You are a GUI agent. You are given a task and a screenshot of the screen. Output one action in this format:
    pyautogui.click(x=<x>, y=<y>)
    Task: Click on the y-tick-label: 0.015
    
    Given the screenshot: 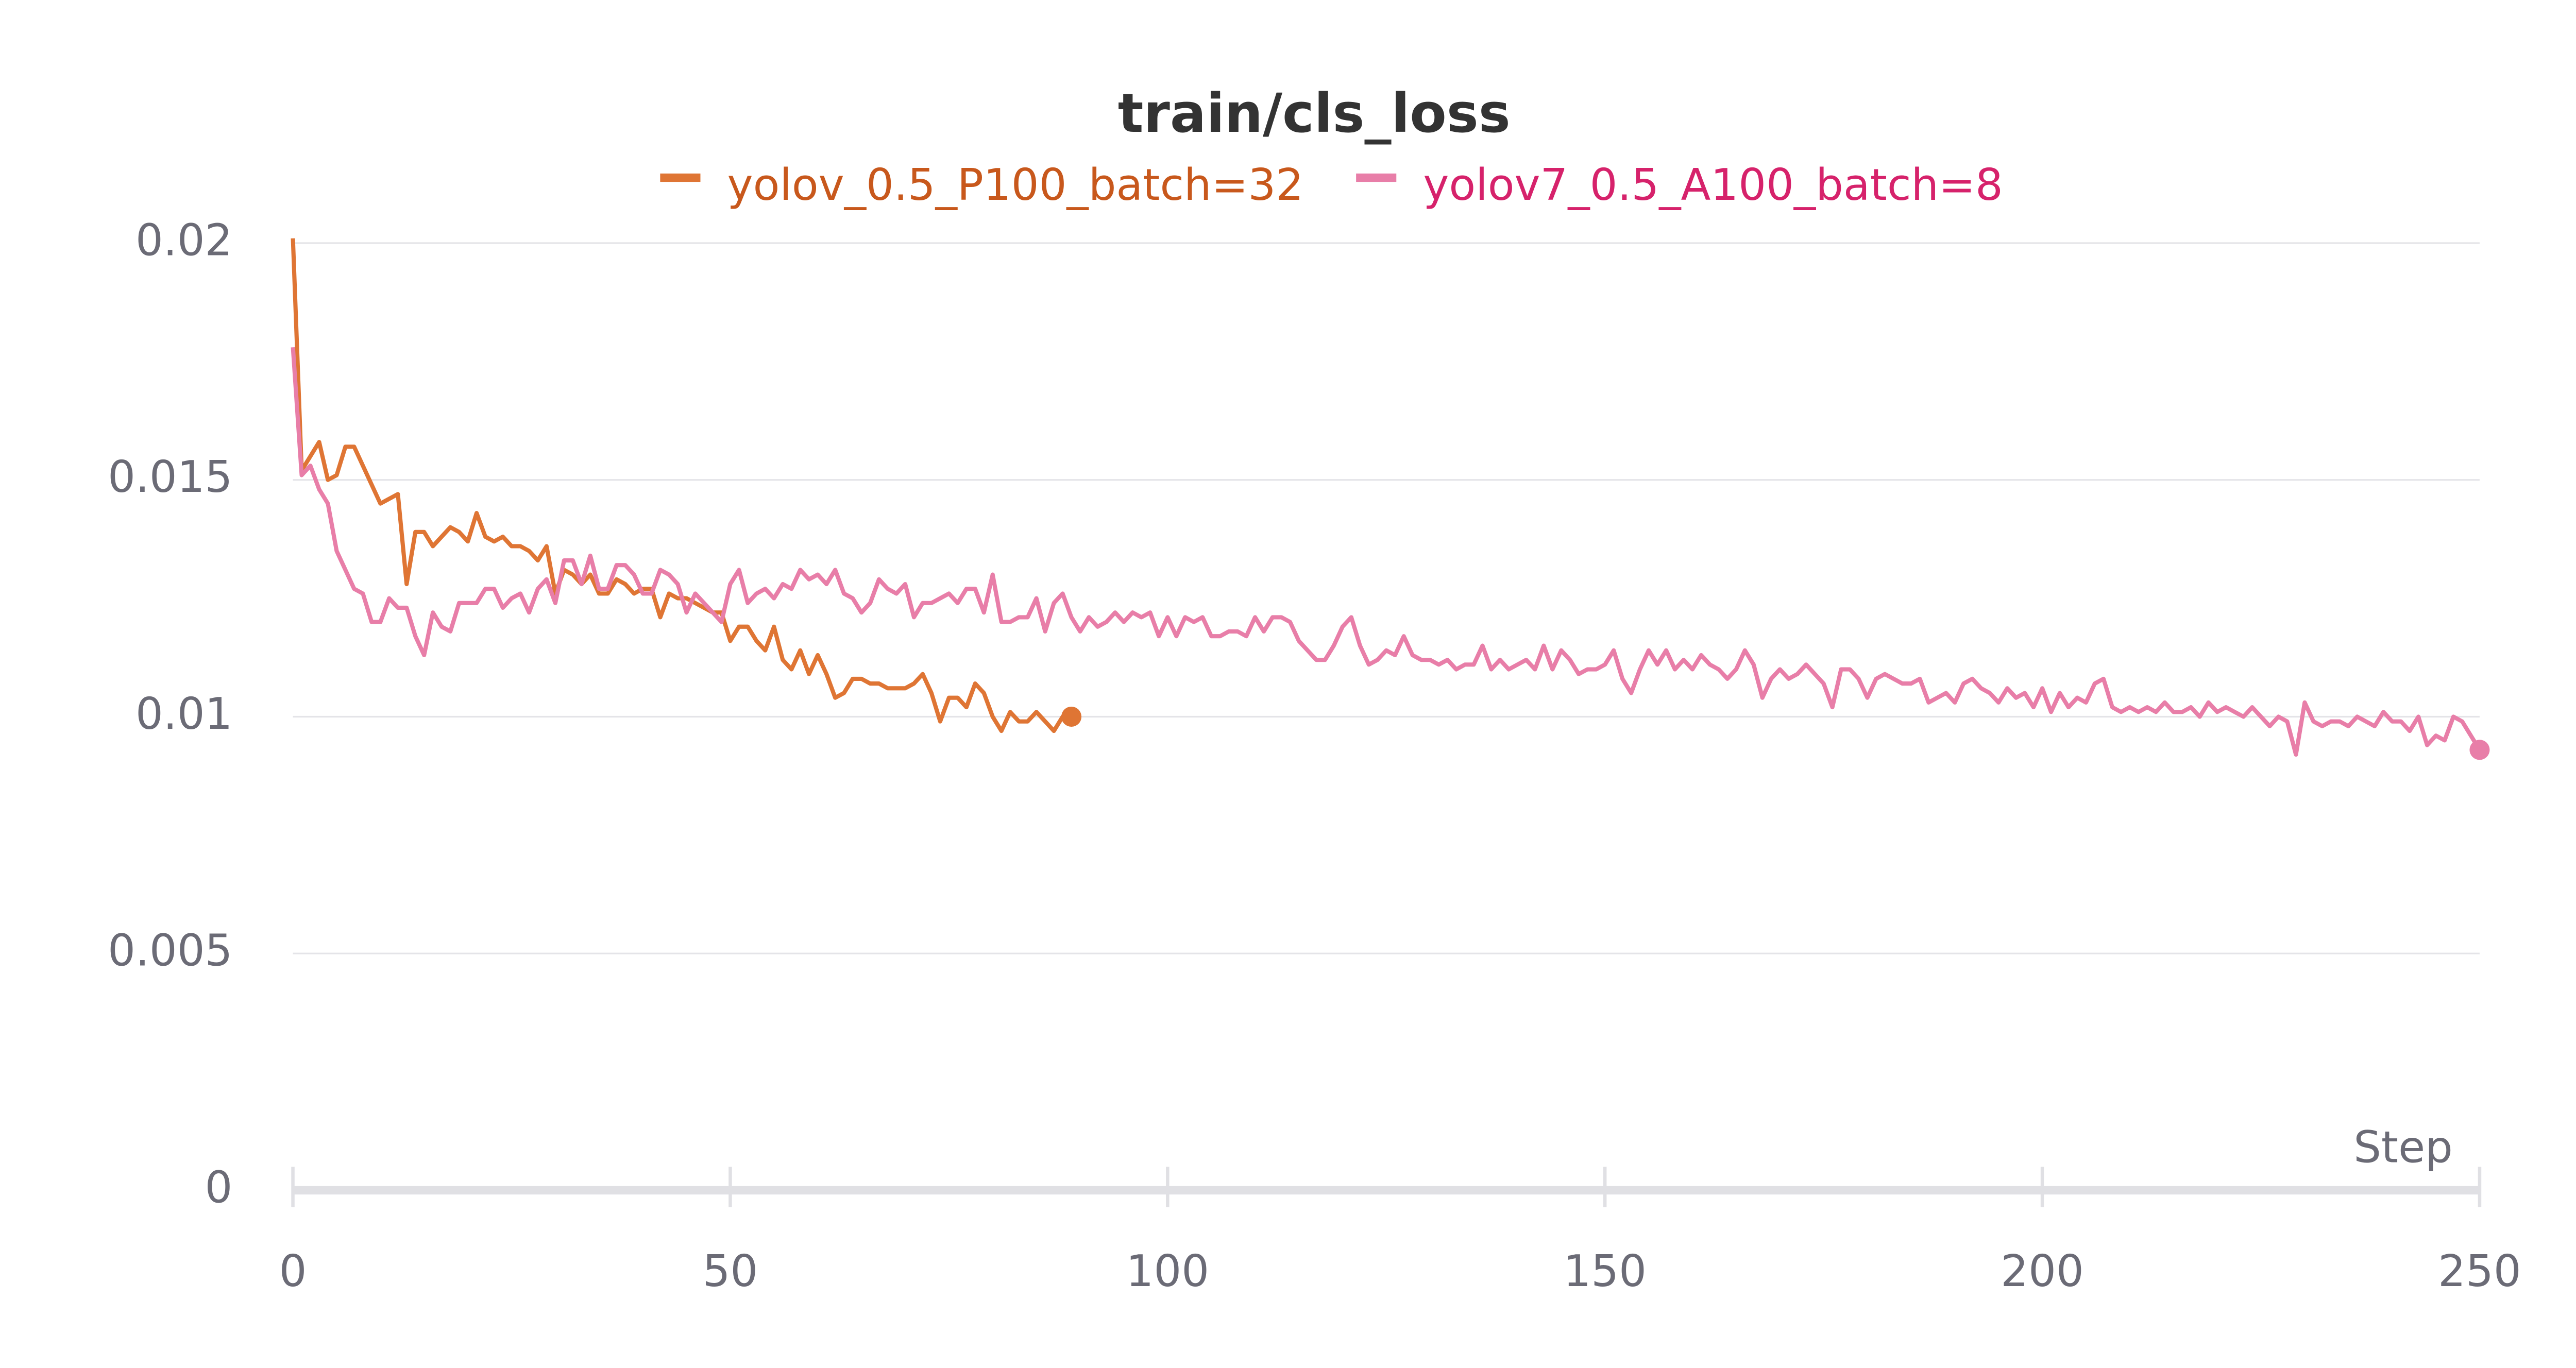 What is the action you would take?
    pyautogui.click(x=170, y=476)
    